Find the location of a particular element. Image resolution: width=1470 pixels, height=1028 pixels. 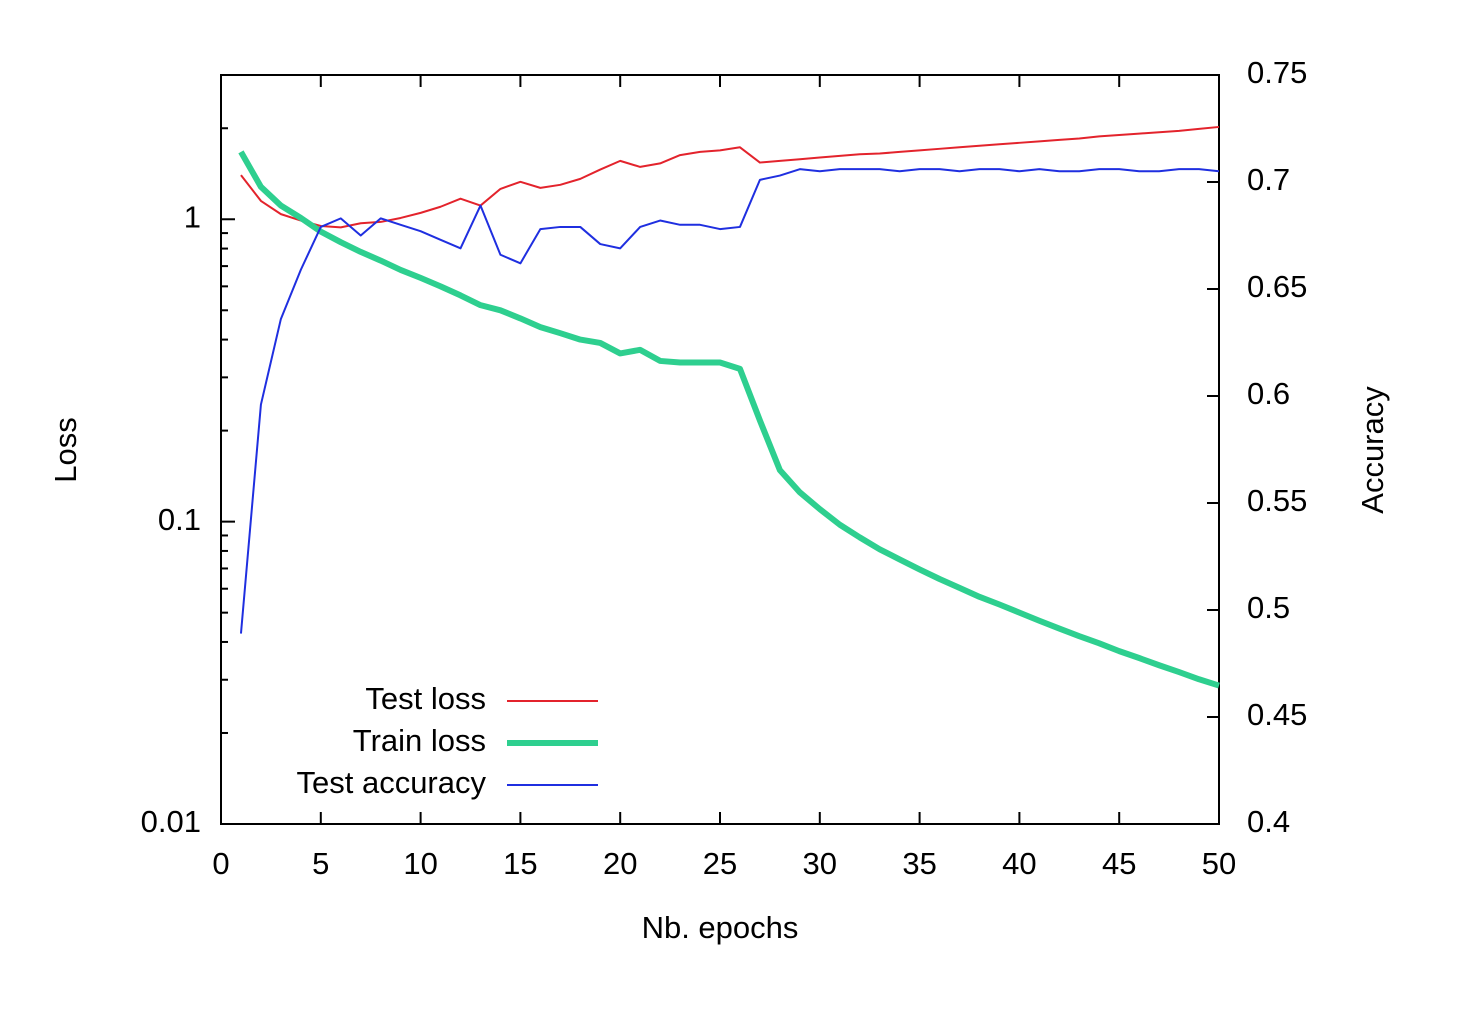

x-axis-label: Nb. epochs is located at coordinates (720, 927).